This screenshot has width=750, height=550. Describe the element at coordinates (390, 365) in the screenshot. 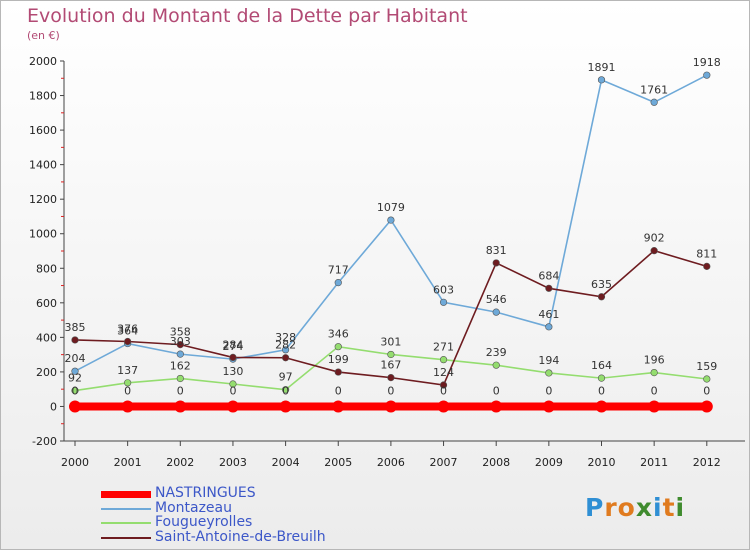

I see `data-label: 167` at that location.